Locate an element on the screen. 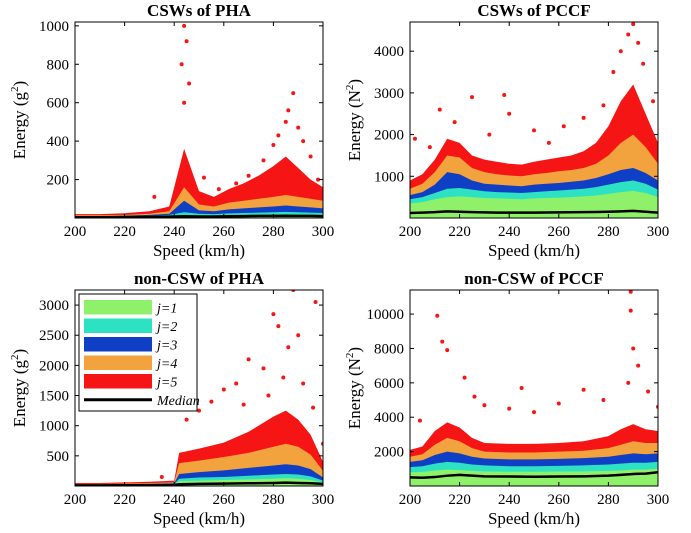 This screenshot has width=691, height=533. legend-label: j=2 is located at coordinates (166, 327).